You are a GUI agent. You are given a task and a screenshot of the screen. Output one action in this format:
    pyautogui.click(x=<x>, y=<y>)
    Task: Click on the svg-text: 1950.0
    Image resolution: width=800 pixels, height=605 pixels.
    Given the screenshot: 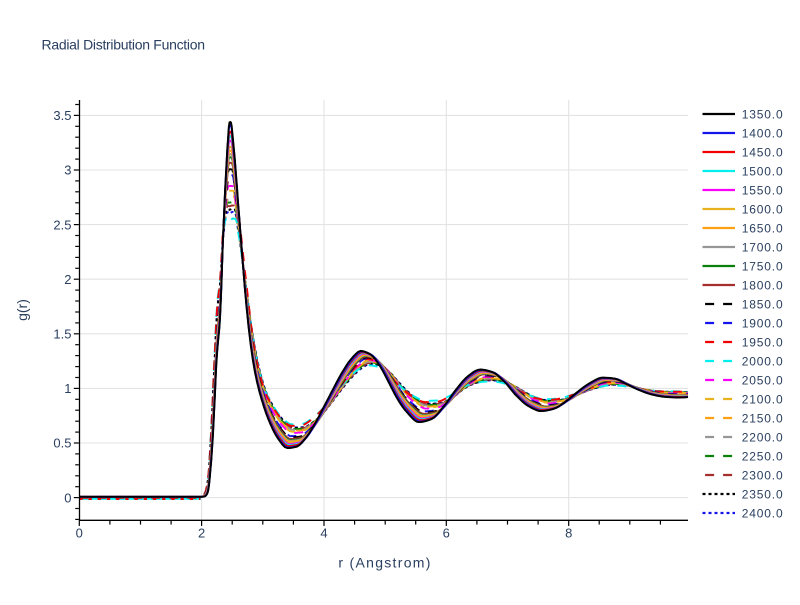 What is the action you would take?
    pyautogui.click(x=763, y=343)
    